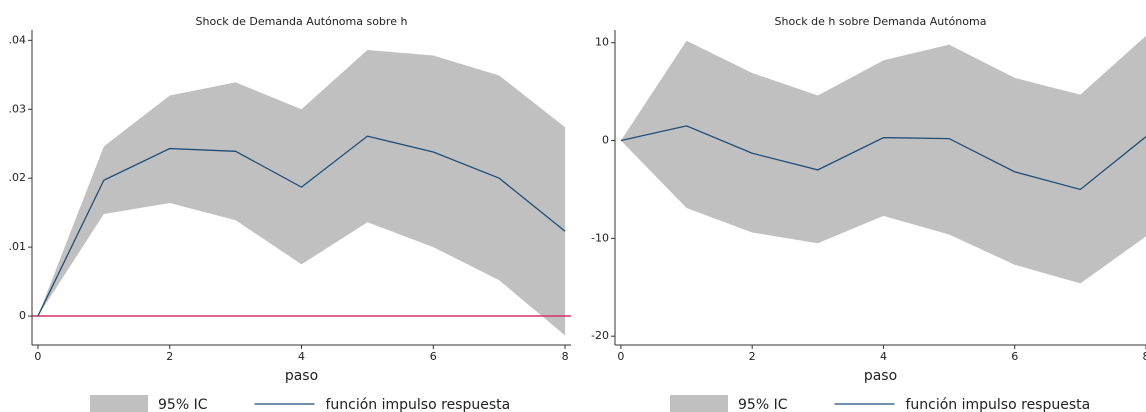 Image resolution: width=1146 pixels, height=412 pixels. Describe the element at coordinates (602, 42) in the screenshot. I see `y-tick-label: 10` at that location.